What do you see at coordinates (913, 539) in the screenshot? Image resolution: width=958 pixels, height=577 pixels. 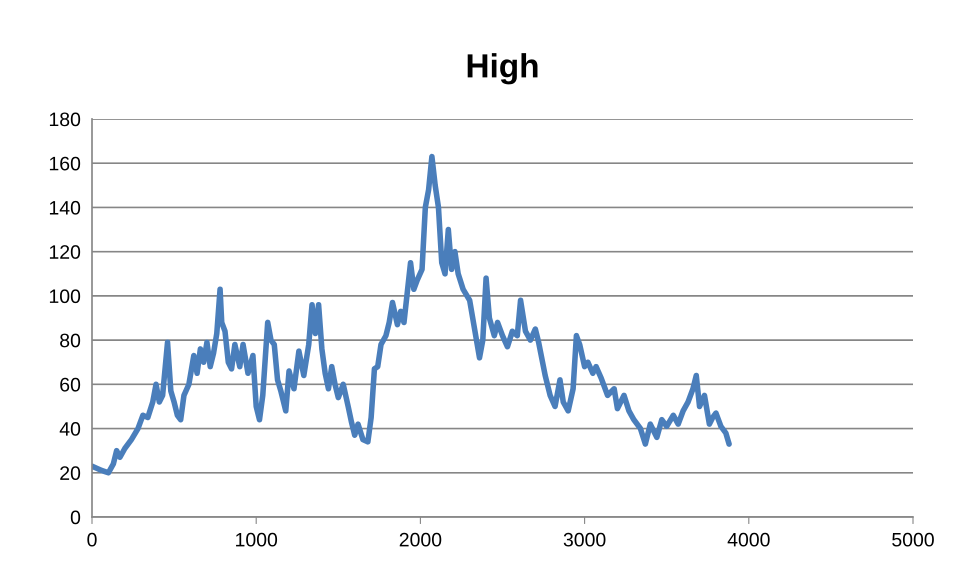 I see `x-tick-label: 5000` at bounding box center [913, 539].